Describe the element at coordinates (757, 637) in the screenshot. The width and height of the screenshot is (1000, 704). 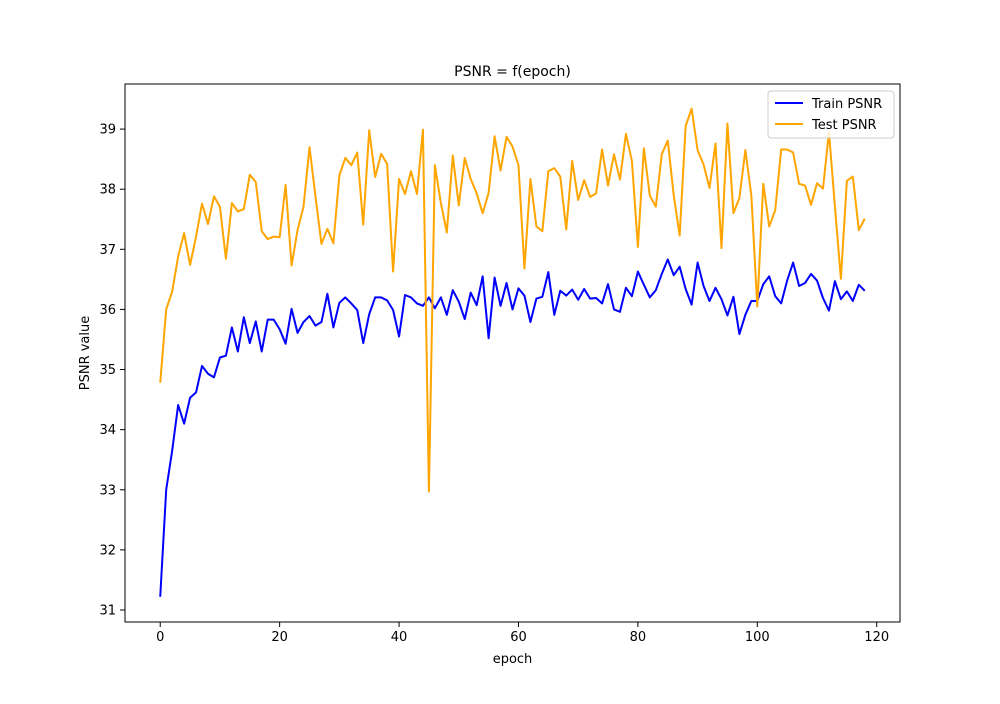
I see `x-tick-label: 100` at that location.